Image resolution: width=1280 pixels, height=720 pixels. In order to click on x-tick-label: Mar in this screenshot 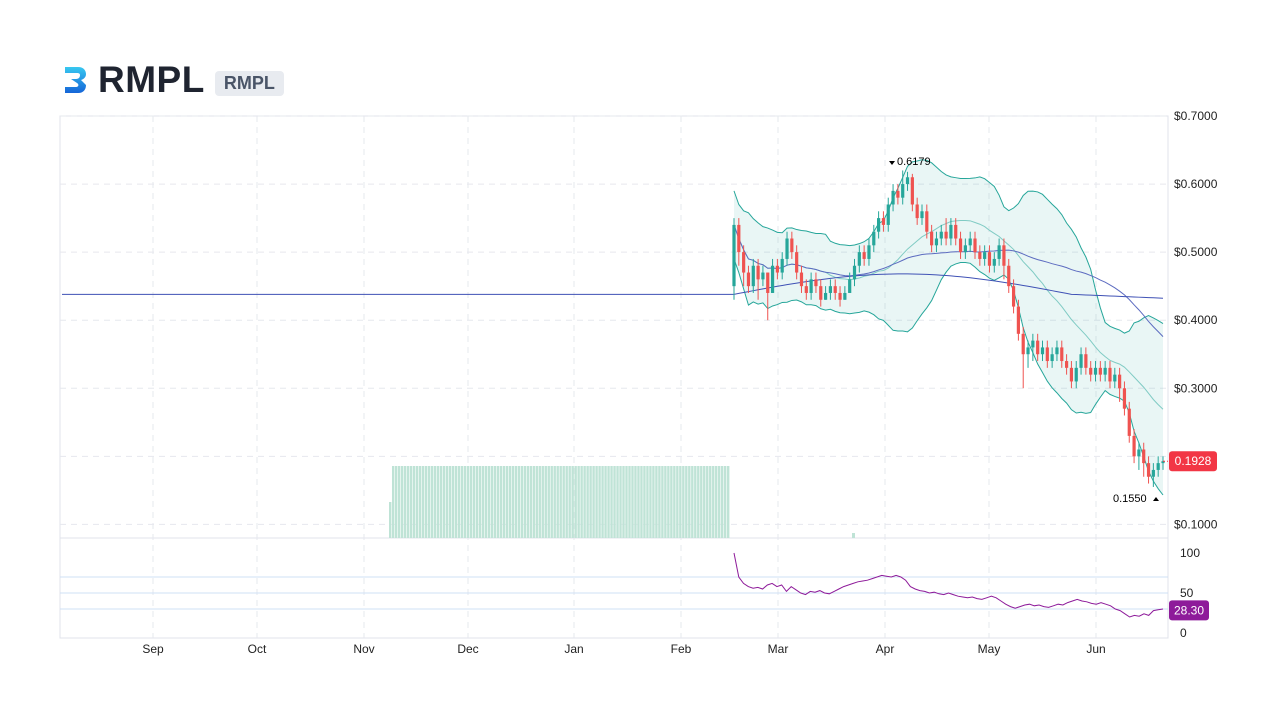, I will do `click(778, 649)`.